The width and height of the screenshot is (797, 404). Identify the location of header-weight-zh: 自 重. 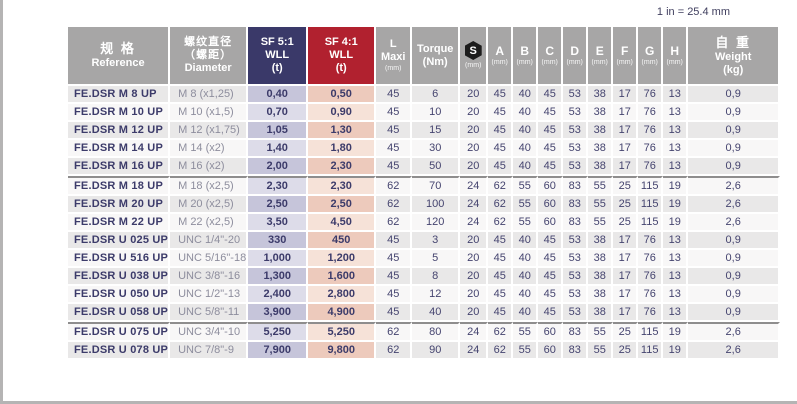
(733, 42).